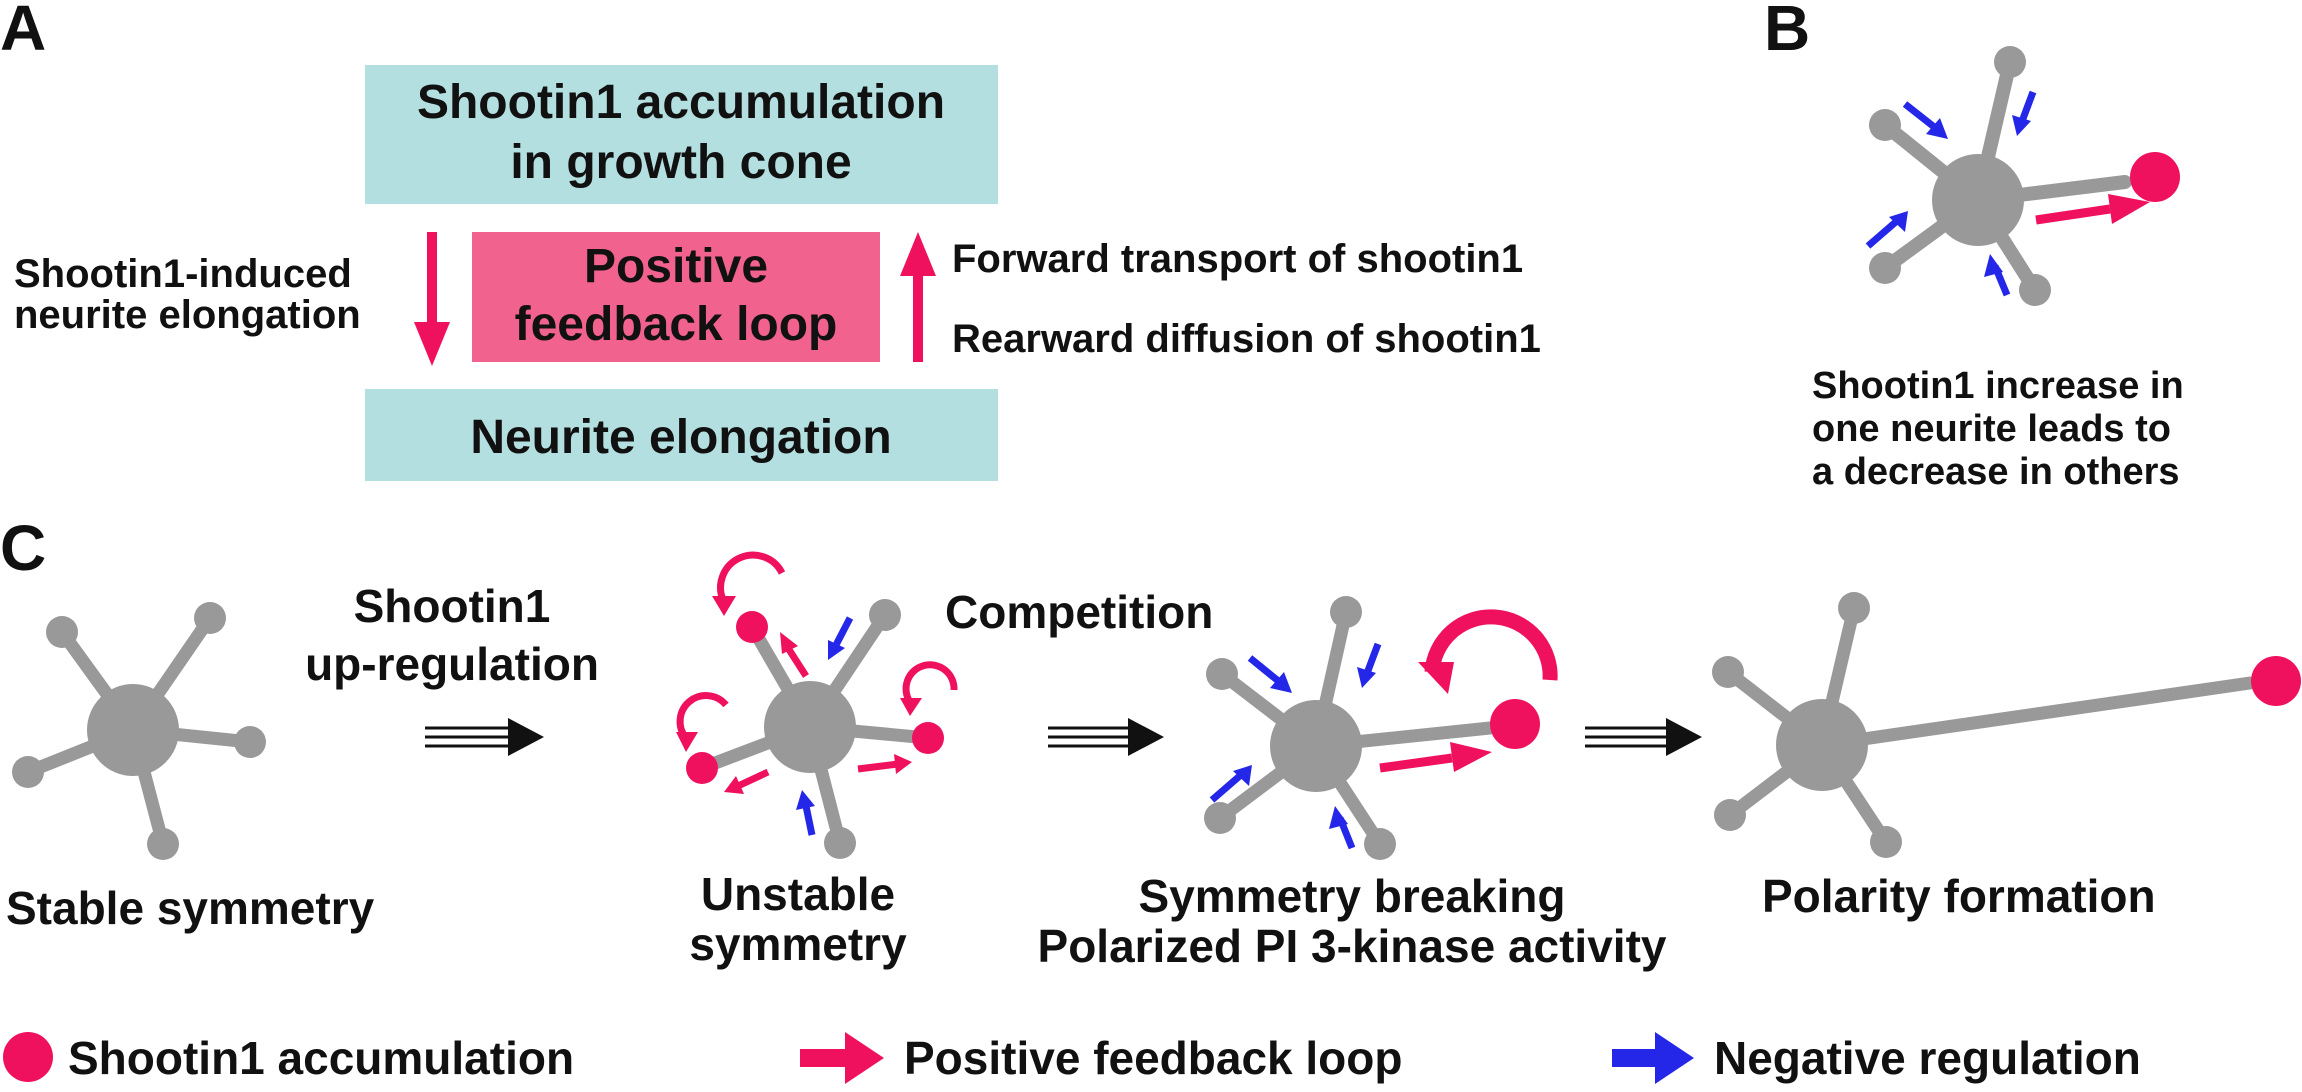 The width and height of the screenshot is (2302, 1092). Describe the element at coordinates (1991, 429) in the screenshot. I see `panel-b-caption-line2: one neurite leads to` at that location.